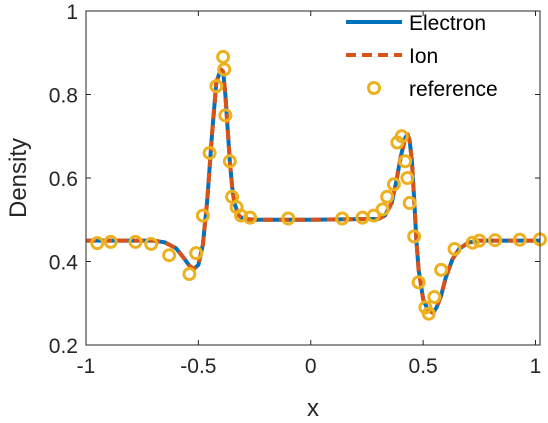 Image resolution: width=548 pixels, height=423 pixels. I want to click on y-tick-label: 1, so click(72, 12).